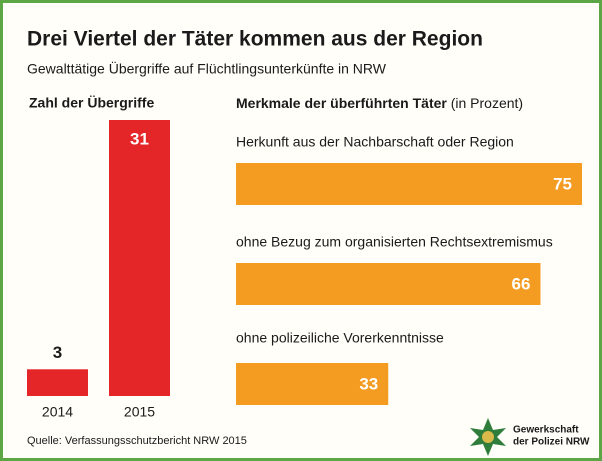  I want to click on logo-line1: Gewerkschaft, so click(546, 430).